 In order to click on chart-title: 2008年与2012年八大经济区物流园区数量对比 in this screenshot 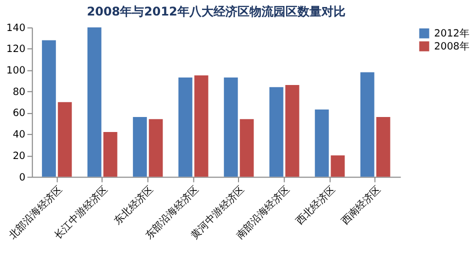, I will do `click(216, 11)`.